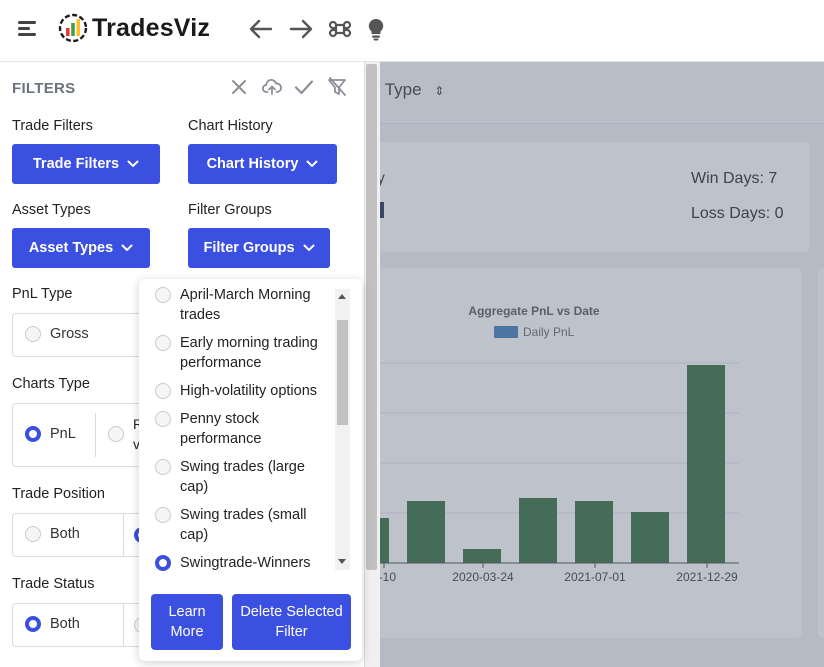 The height and width of the screenshot is (667, 824). What do you see at coordinates (439, 91) in the screenshot?
I see `sort-icon: ⇕` at bounding box center [439, 91].